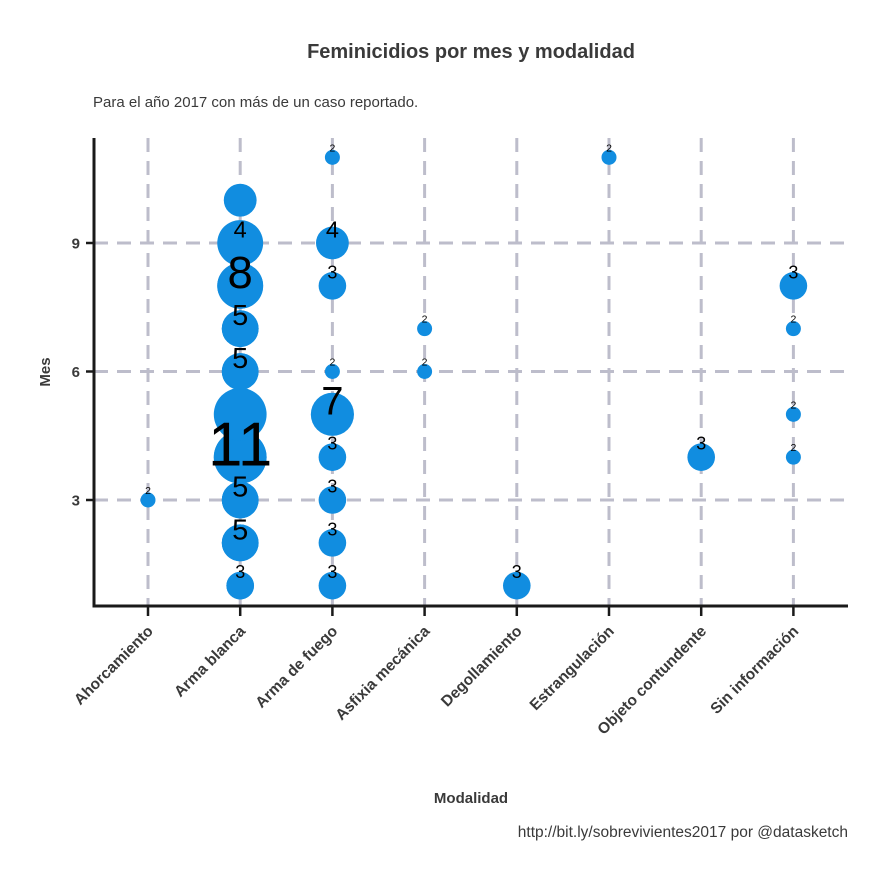  Describe the element at coordinates (471, 798) in the screenshot. I see `x-axis-title: Modalidad` at that location.